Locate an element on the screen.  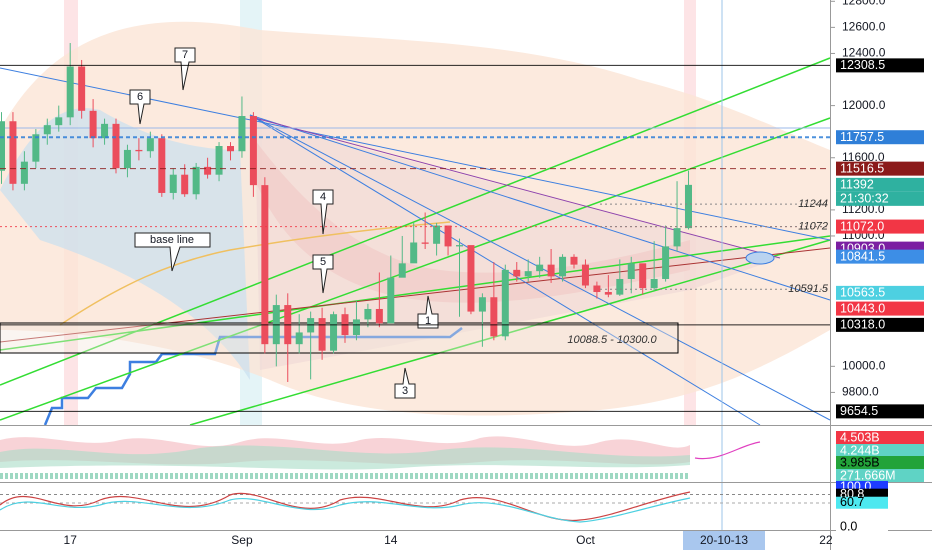
volume-label: 4.244B is located at coordinates (860, 450).